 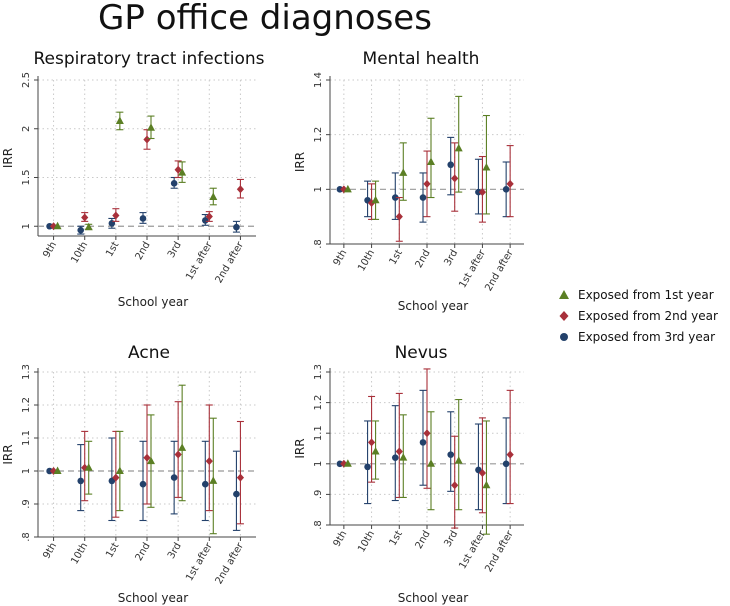 What do you see at coordinates (421, 59) in the screenshot?
I see `panel-title: Mental health` at bounding box center [421, 59].